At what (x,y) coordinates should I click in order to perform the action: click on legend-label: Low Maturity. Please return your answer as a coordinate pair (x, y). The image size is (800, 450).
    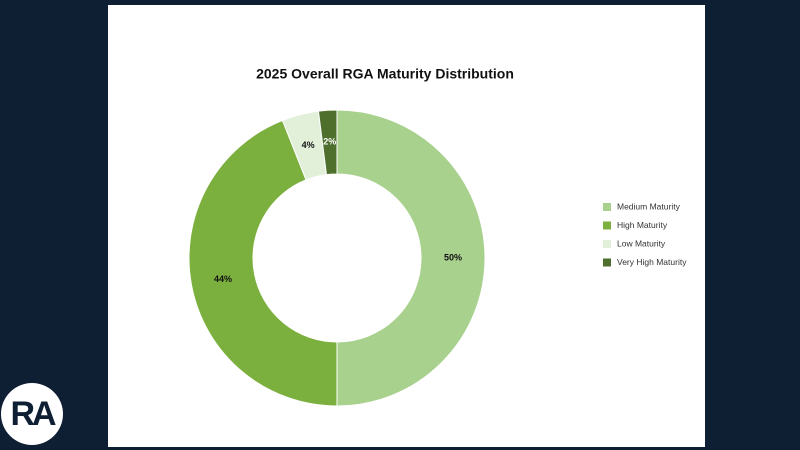
    Looking at the image, I should click on (641, 243).